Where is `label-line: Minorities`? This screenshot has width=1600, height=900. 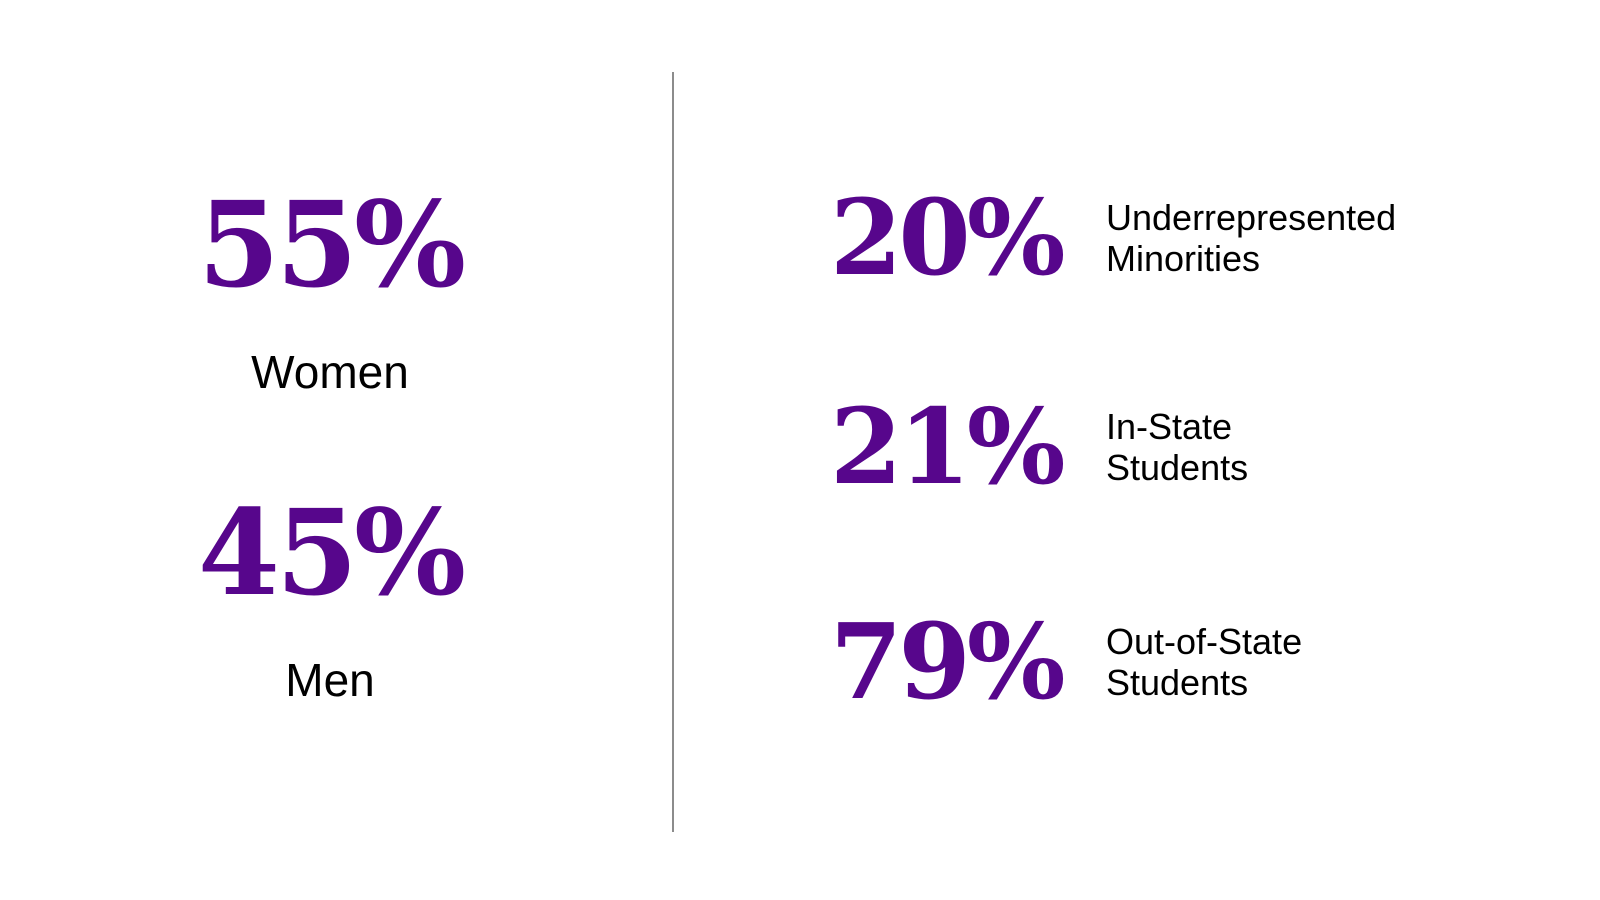
label-line: Minorities is located at coordinates (1183, 258).